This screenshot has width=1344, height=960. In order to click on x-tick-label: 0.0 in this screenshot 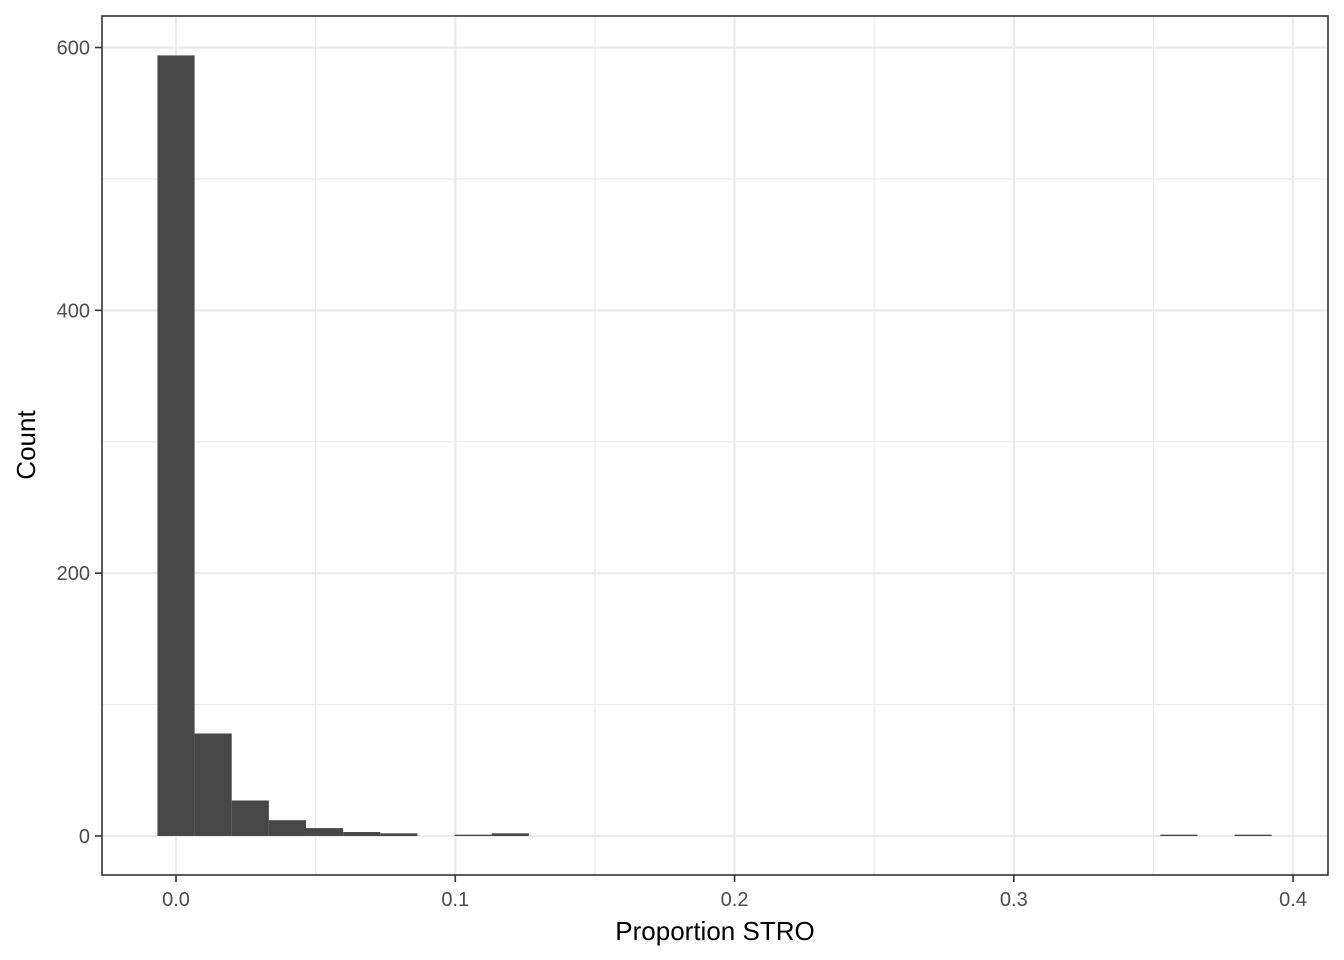, I will do `click(176, 900)`.